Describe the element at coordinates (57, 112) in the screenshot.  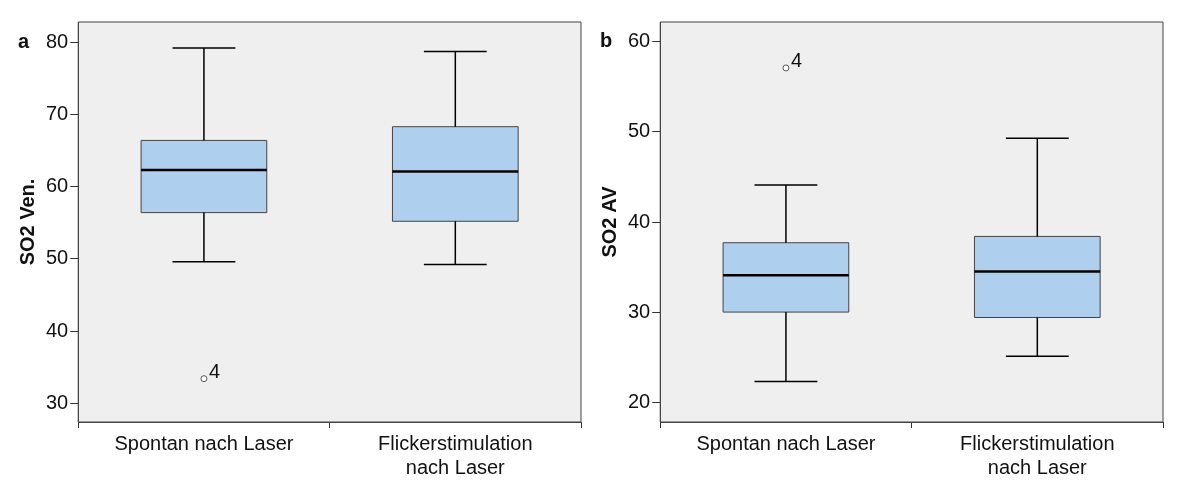
I see `y-tick-label: 70` at that location.